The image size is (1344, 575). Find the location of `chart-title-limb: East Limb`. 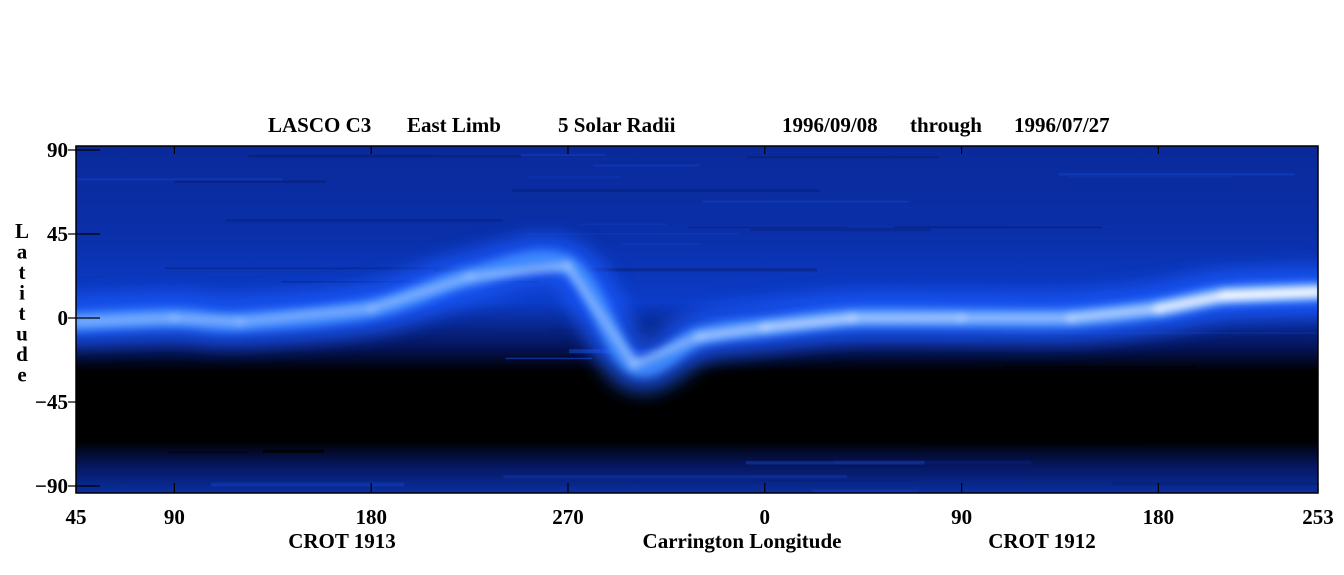

chart-title-limb: East Limb is located at coordinates (454, 125).